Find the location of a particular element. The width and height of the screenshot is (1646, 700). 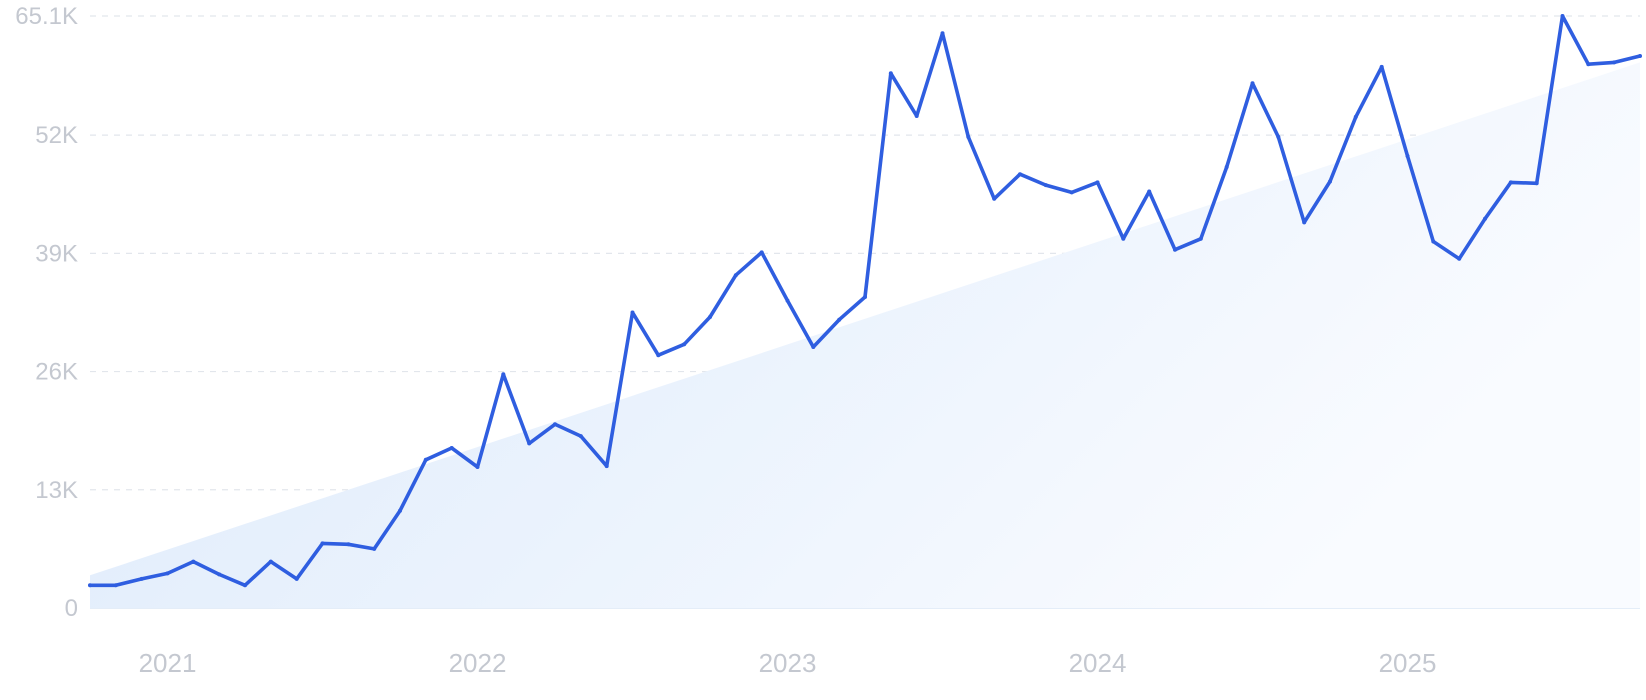

y-tick-label: 39K is located at coordinates (56, 253).